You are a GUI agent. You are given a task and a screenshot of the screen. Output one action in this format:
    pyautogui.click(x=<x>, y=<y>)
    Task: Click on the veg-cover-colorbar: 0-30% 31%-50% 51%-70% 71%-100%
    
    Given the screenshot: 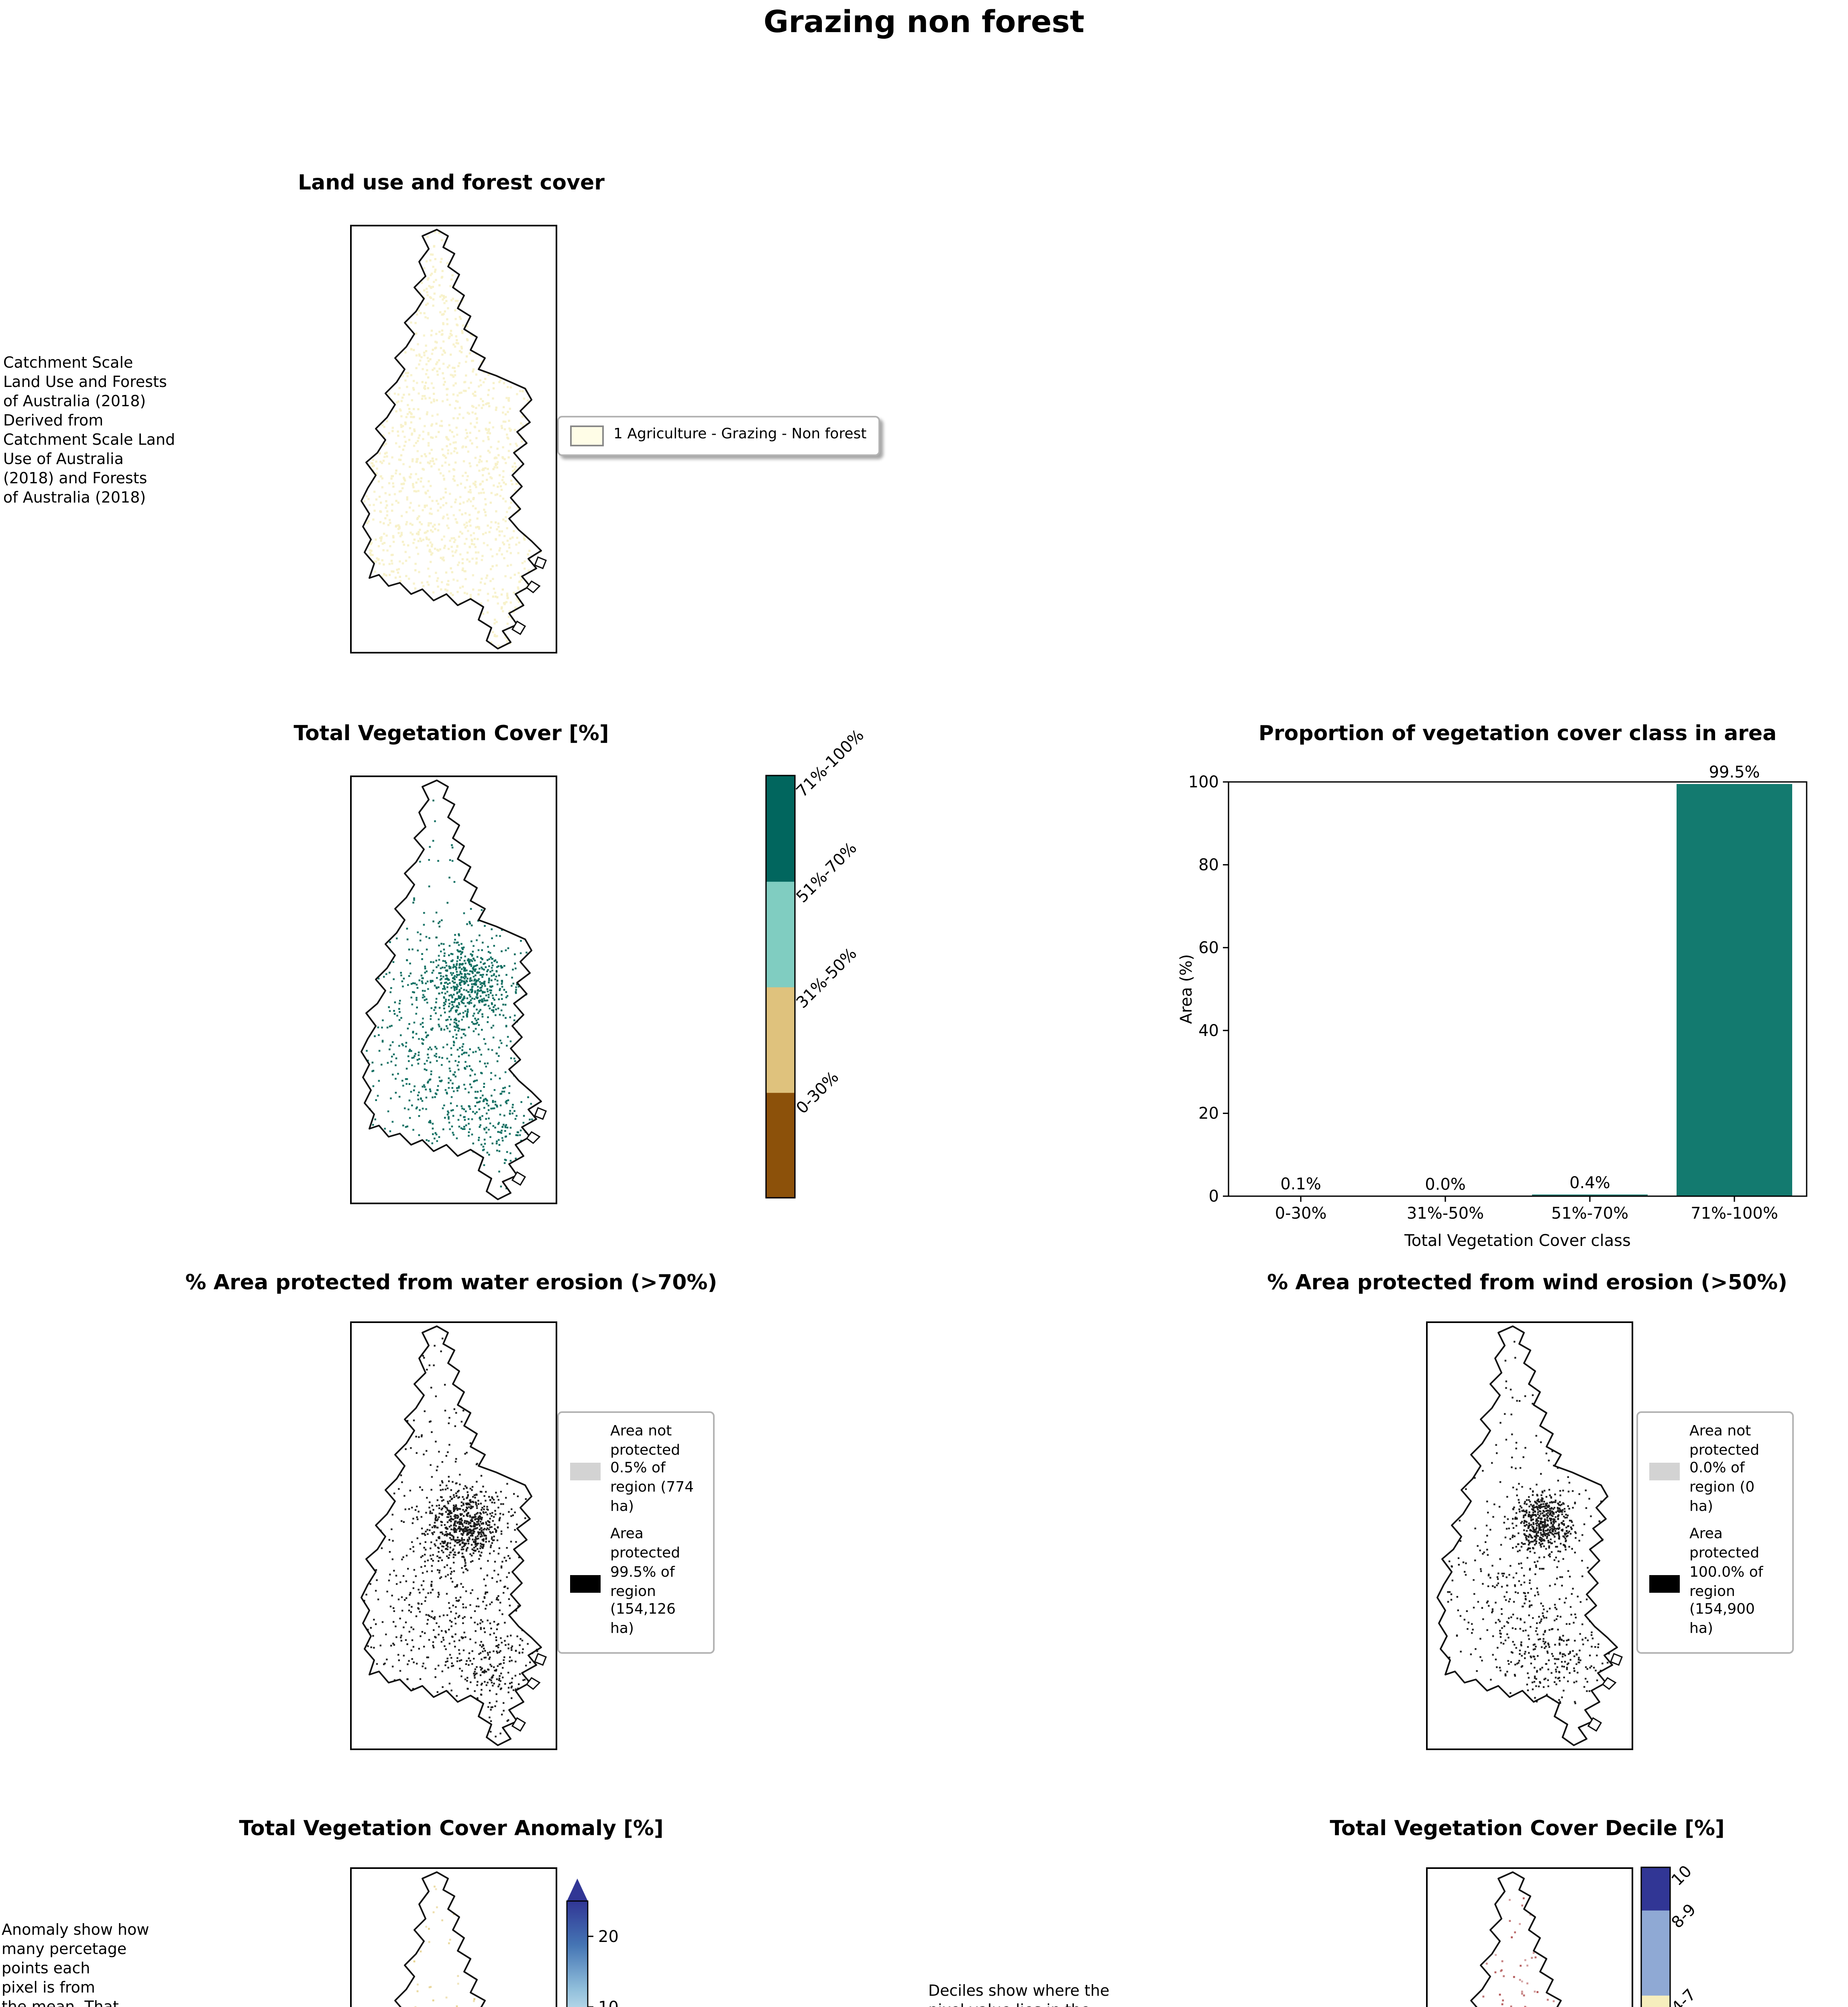 What is the action you would take?
    pyautogui.click(x=817, y=962)
    